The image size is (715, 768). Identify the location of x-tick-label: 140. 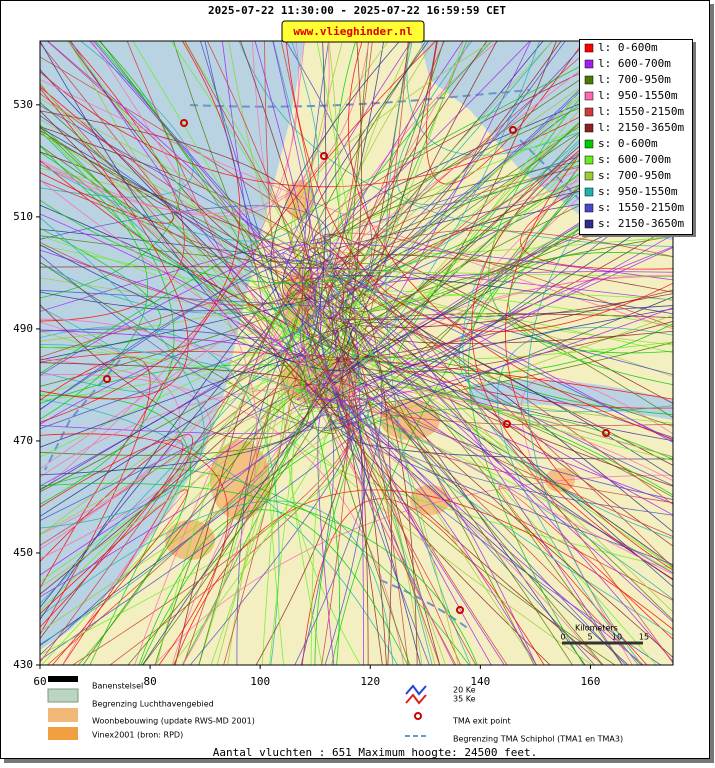
(480, 681).